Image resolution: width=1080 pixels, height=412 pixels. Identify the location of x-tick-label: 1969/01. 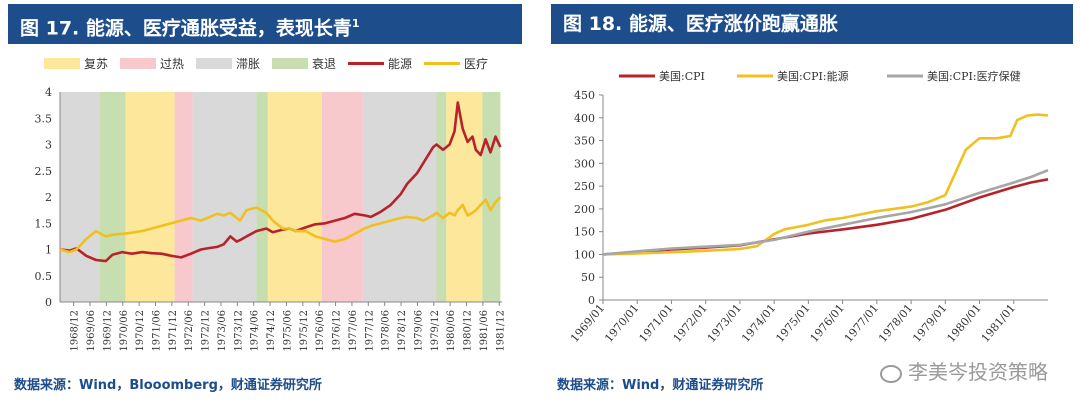
(587, 323).